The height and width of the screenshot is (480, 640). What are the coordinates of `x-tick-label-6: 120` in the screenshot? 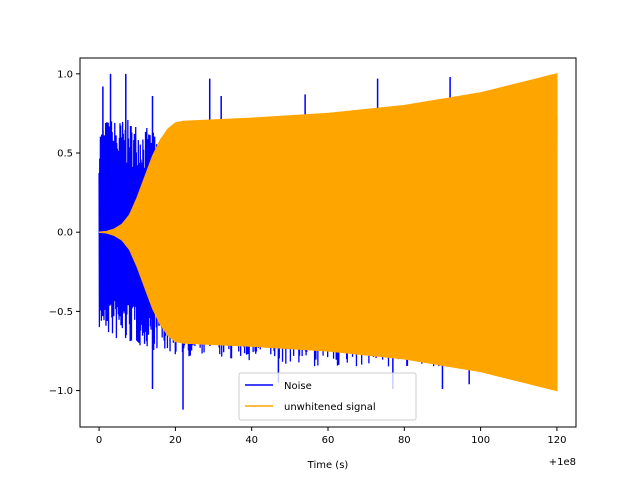 It's located at (556, 440).